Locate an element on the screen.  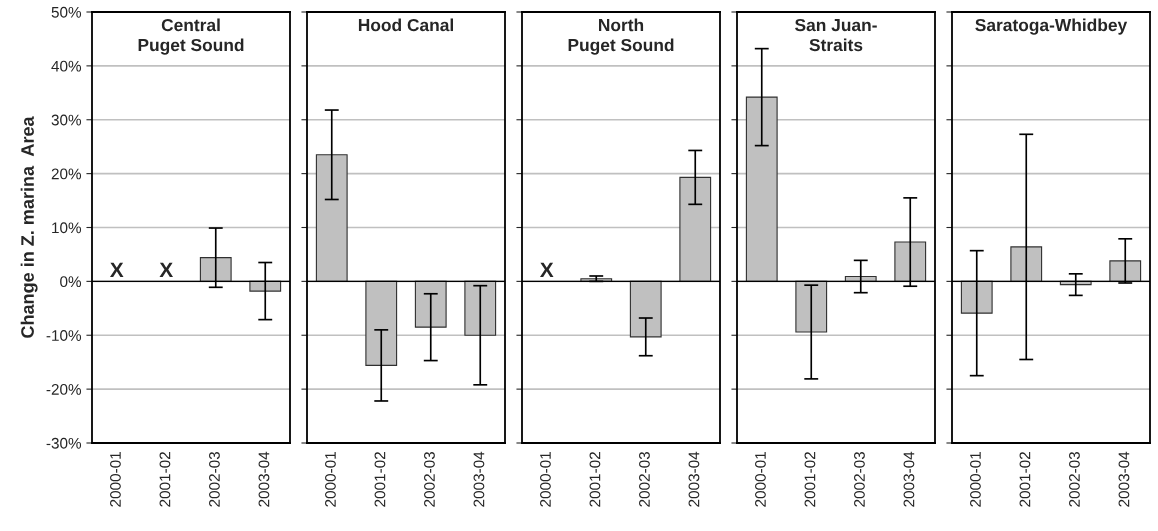
text: San Juan- Straits is located at coordinates (836, 35).